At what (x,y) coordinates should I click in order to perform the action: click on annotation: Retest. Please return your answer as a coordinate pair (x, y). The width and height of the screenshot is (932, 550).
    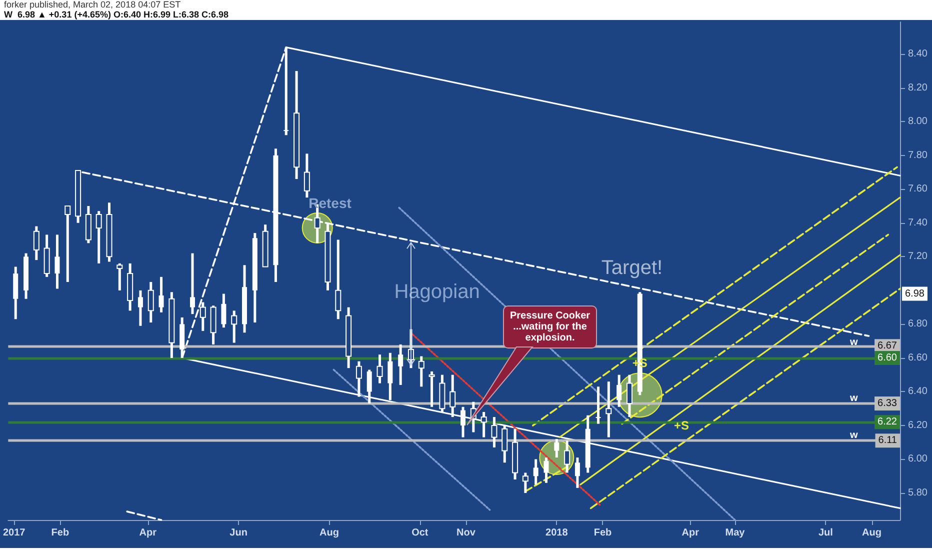
    Looking at the image, I should click on (330, 203).